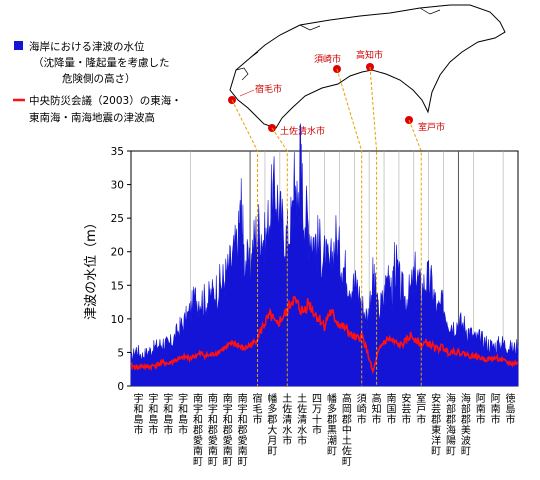 This screenshot has width=540, height=480. What do you see at coordinates (18, 45) in the screenshot?
I see `legend-swatch-blue` at bounding box center [18, 45].